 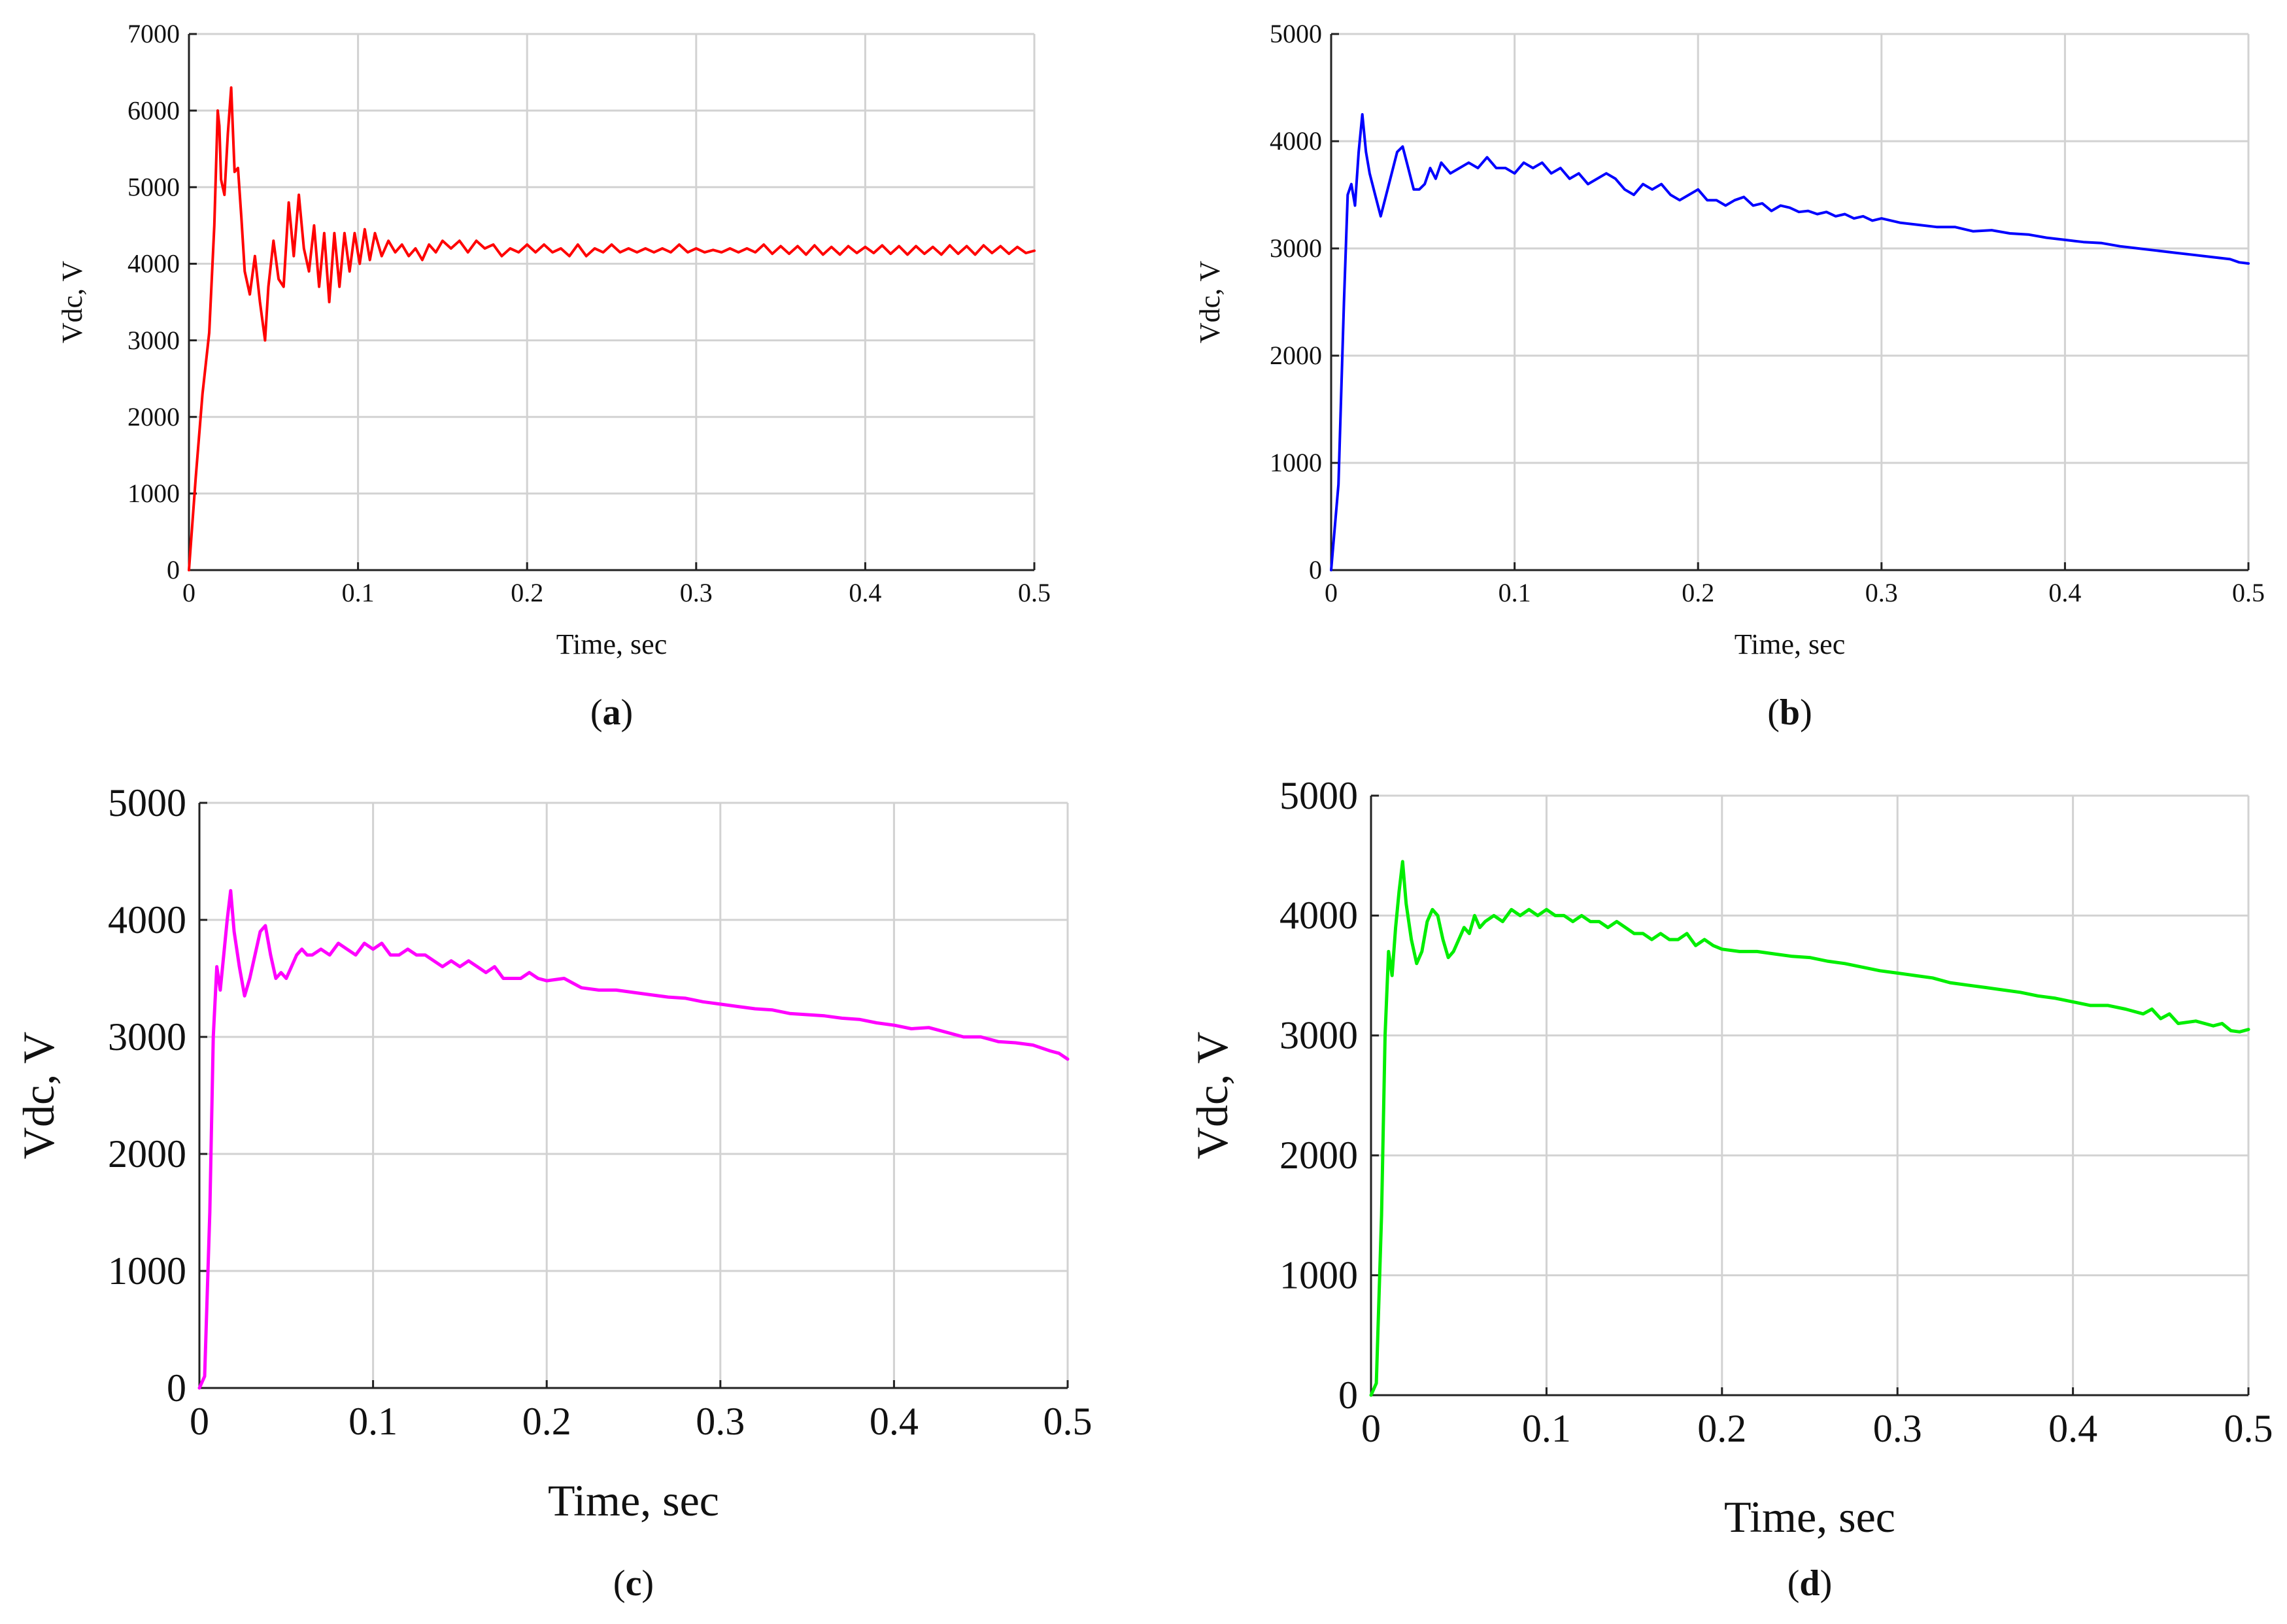 I want to click on panel-label-letter: d, so click(x=1810, y=1583).